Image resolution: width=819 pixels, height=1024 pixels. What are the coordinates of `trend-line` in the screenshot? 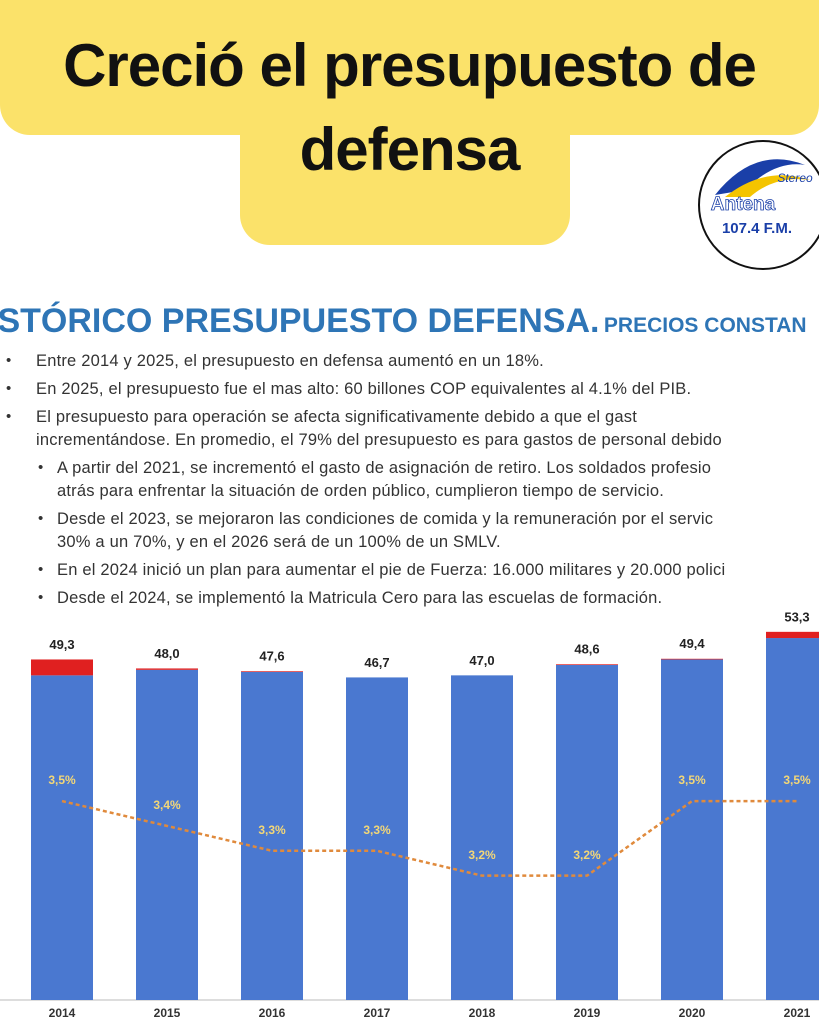 It's located at (429, 838).